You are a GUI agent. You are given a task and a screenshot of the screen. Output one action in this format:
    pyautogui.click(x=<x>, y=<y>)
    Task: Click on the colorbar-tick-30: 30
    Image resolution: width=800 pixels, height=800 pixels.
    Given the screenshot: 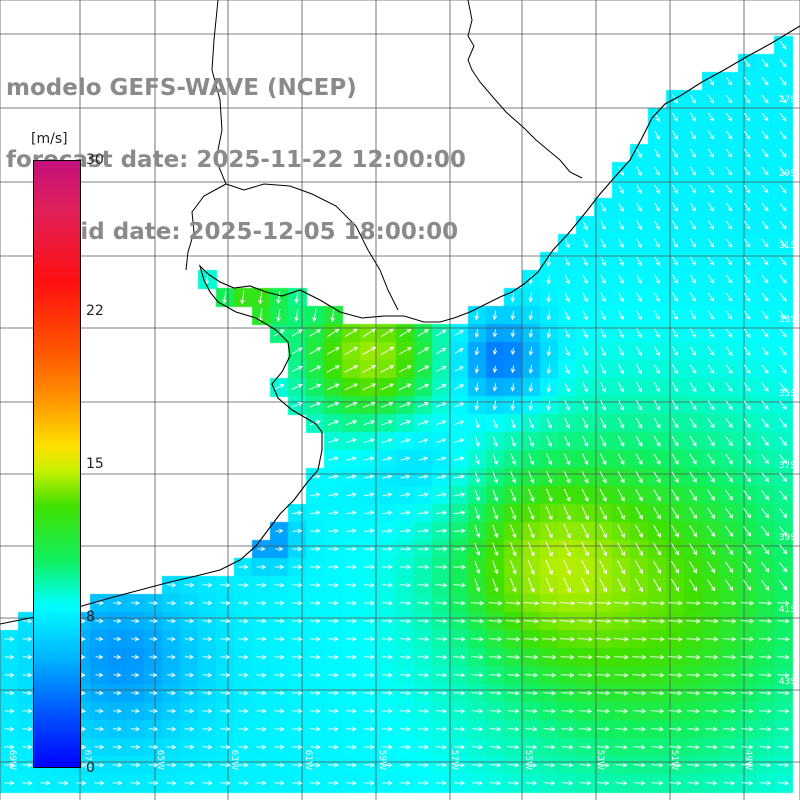 What is the action you would take?
    pyautogui.click(x=95, y=160)
    